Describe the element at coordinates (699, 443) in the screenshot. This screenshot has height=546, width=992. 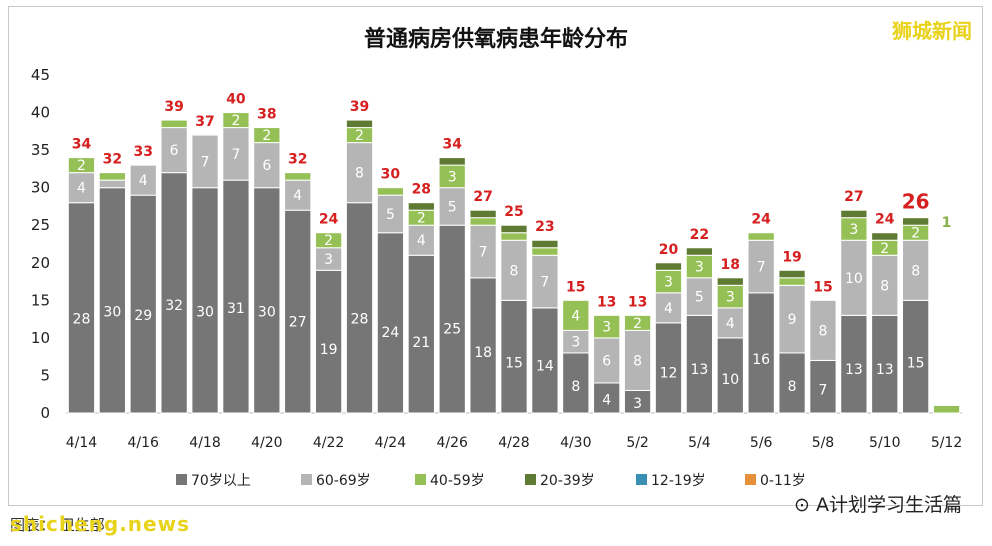
I see `x-tick-label: 5/4` at that location.